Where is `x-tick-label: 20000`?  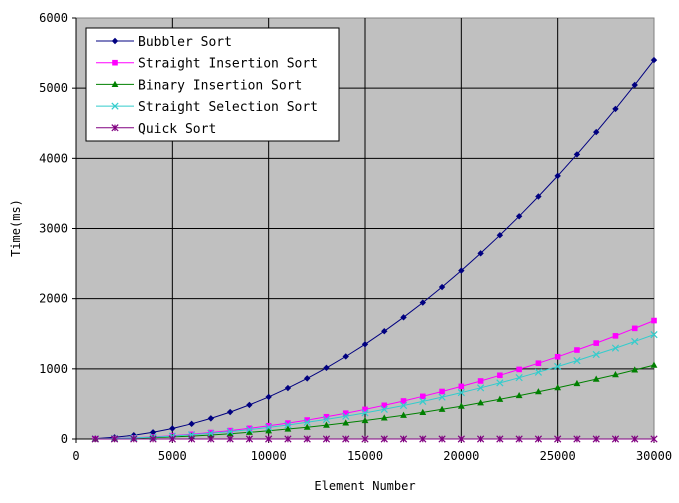
x-tick-label: 20000 is located at coordinates (461, 456).